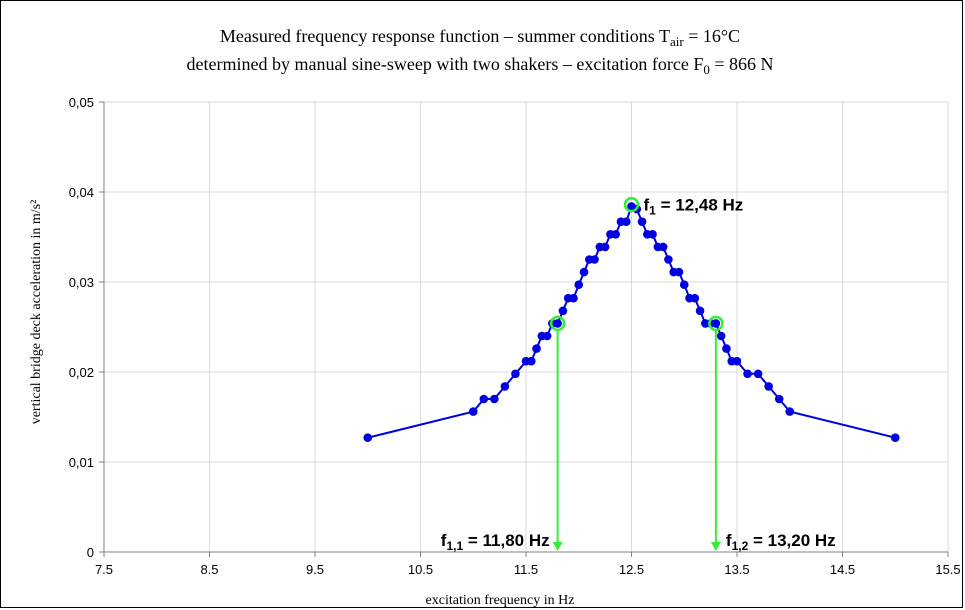  Describe the element at coordinates (209, 569) in the screenshot. I see `x-tick-label: 8.5` at that location.